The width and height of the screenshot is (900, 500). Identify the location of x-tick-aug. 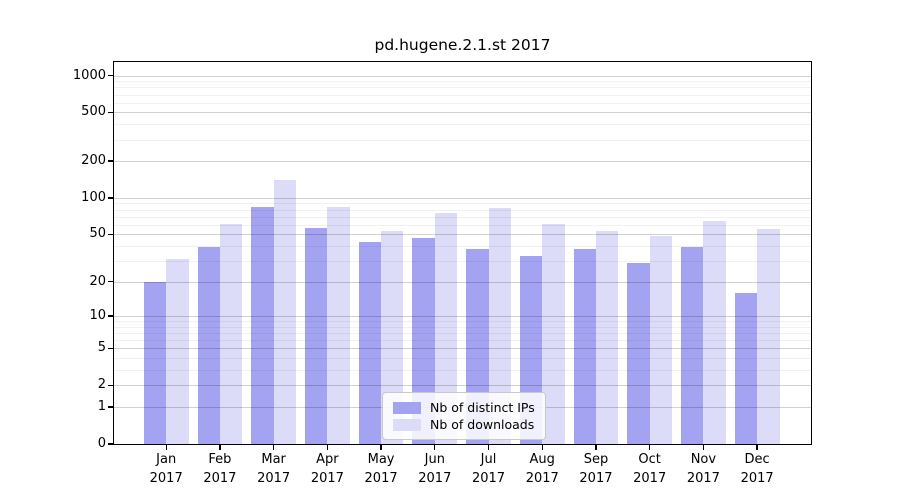
(542, 447).